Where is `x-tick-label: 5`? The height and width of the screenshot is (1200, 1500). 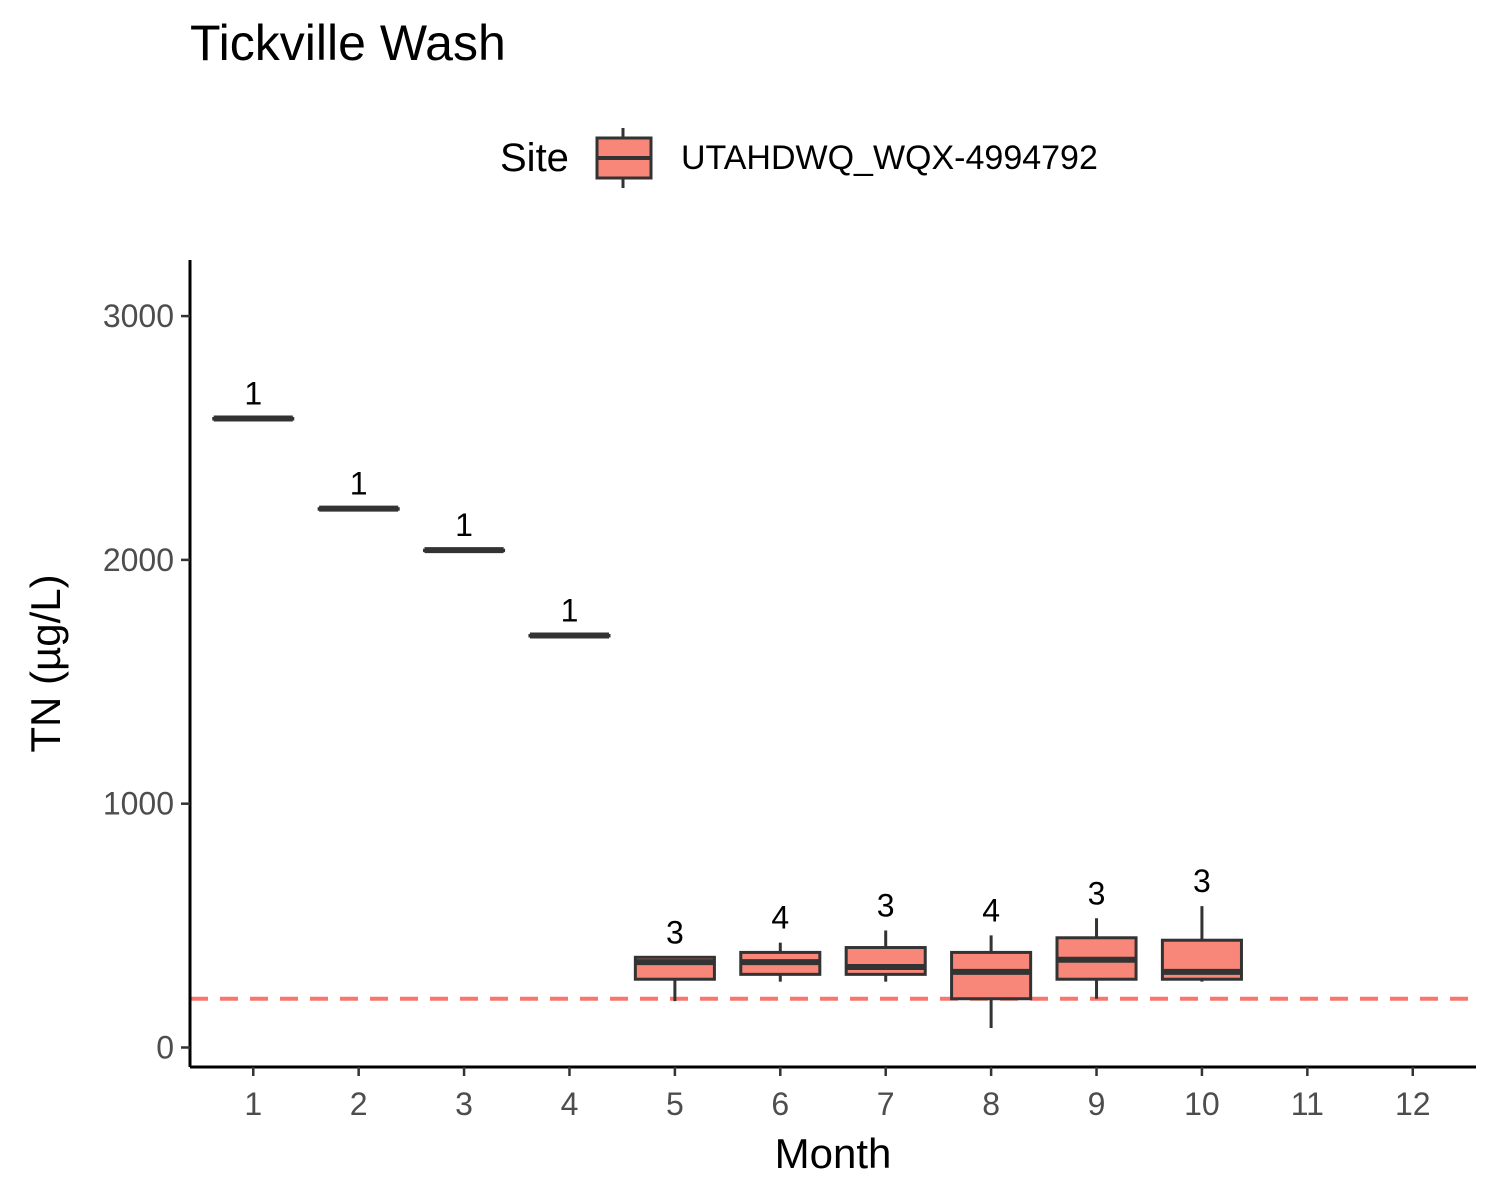
x-tick-label: 5 is located at coordinates (675, 1104).